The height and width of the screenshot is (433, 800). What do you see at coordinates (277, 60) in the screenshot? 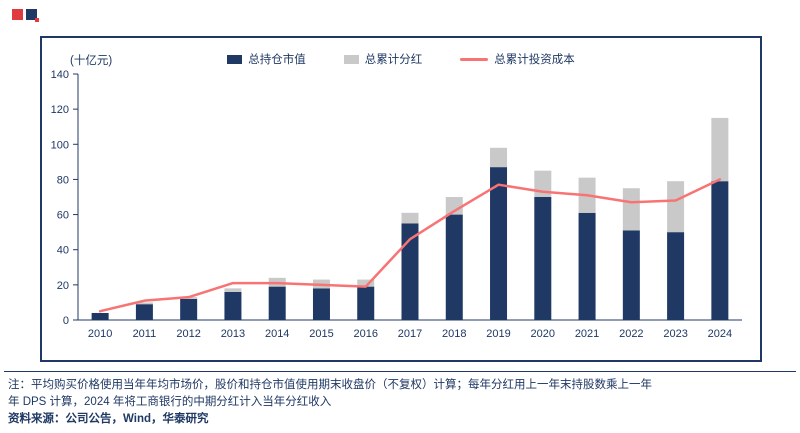
I see `legend-label-market-value: 总持仓市值` at bounding box center [277, 60].